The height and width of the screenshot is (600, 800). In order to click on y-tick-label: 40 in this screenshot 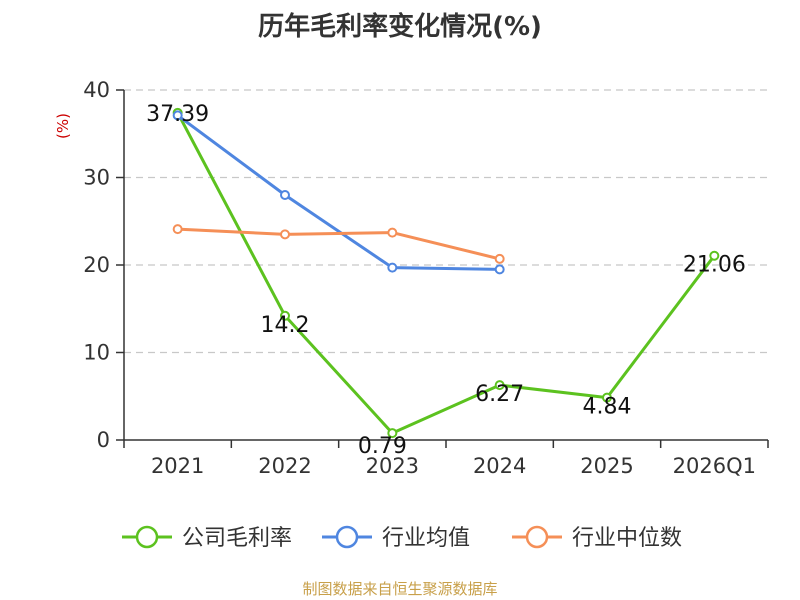, I will do `click(96, 90)`.